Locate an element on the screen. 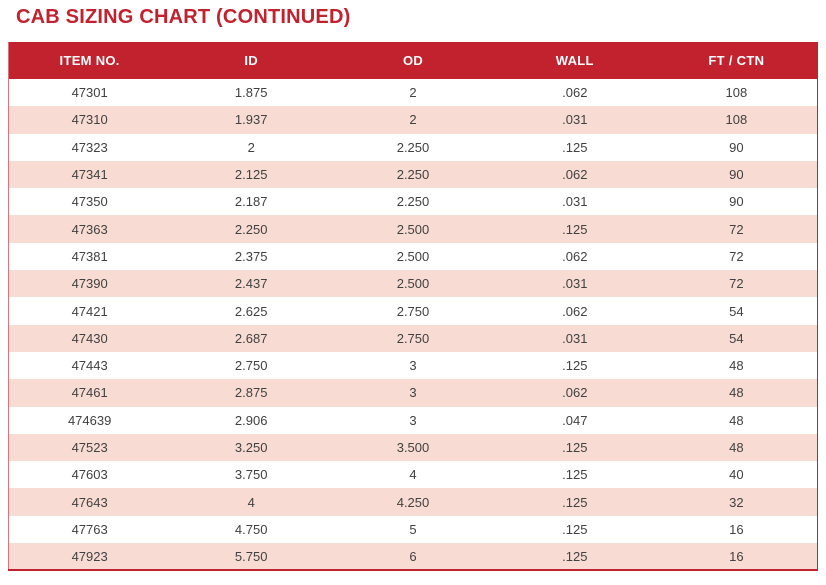  table-row: 47390 2.437 2.500 .031 72 is located at coordinates (413, 284).